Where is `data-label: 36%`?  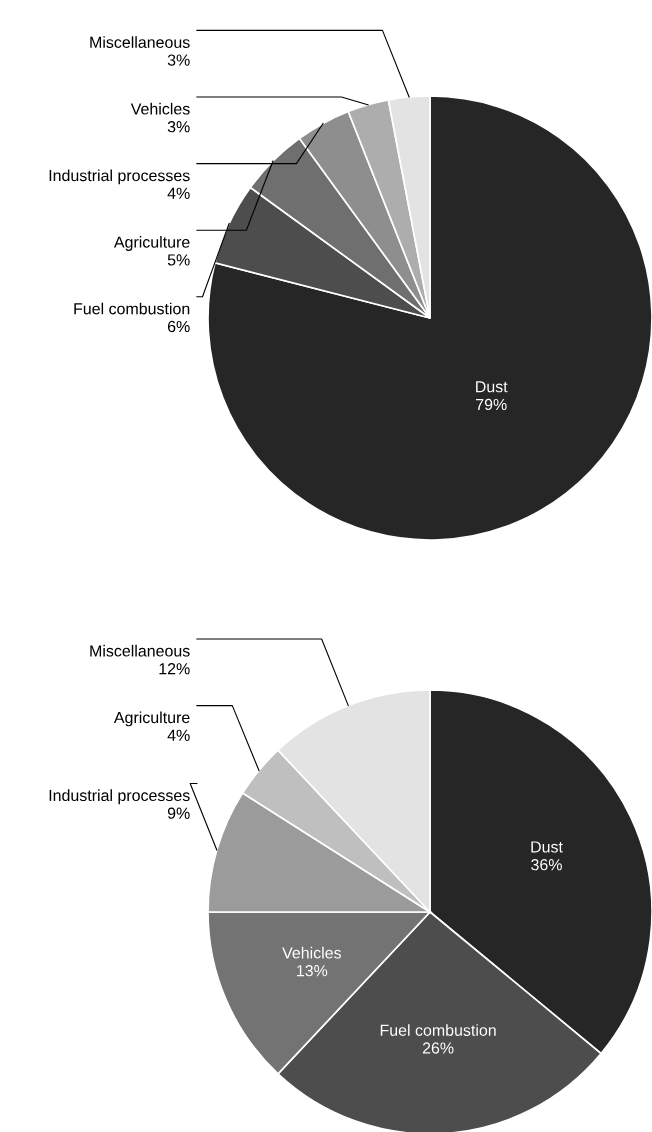
data-label: 36% is located at coordinates (546, 865).